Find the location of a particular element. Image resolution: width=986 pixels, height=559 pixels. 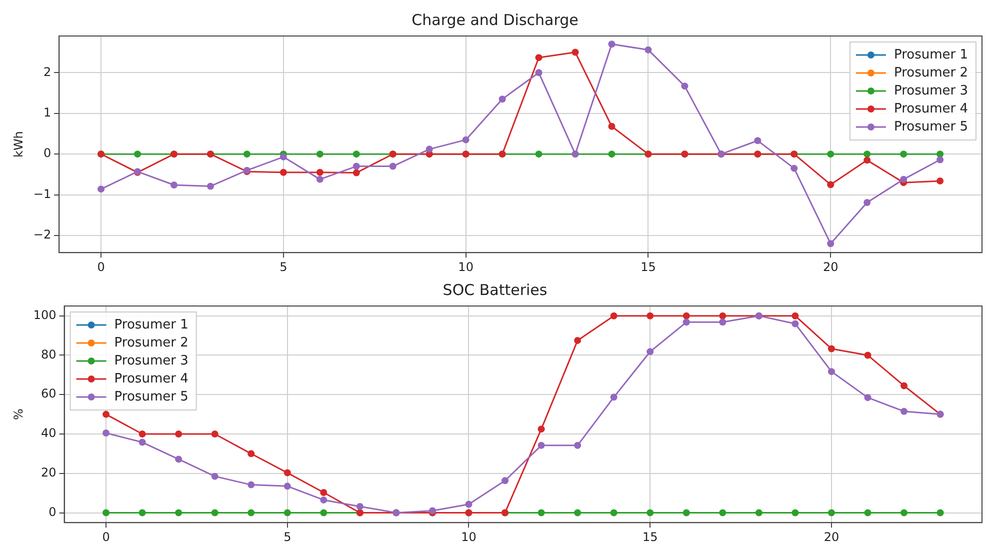

legend-label: Prosumer 4 is located at coordinates (151, 378).